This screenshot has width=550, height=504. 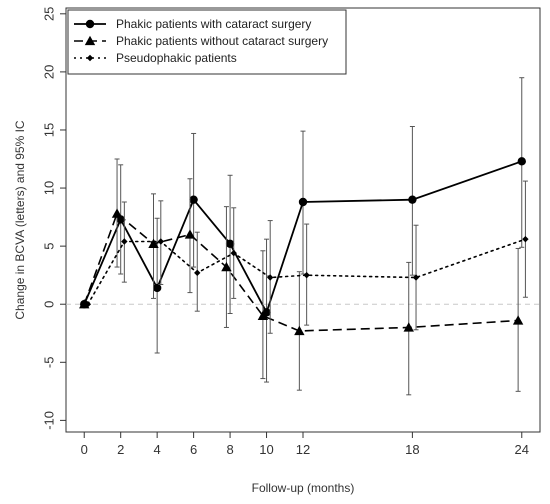 I want to click on x-tick-label: 4, so click(x=157, y=449).